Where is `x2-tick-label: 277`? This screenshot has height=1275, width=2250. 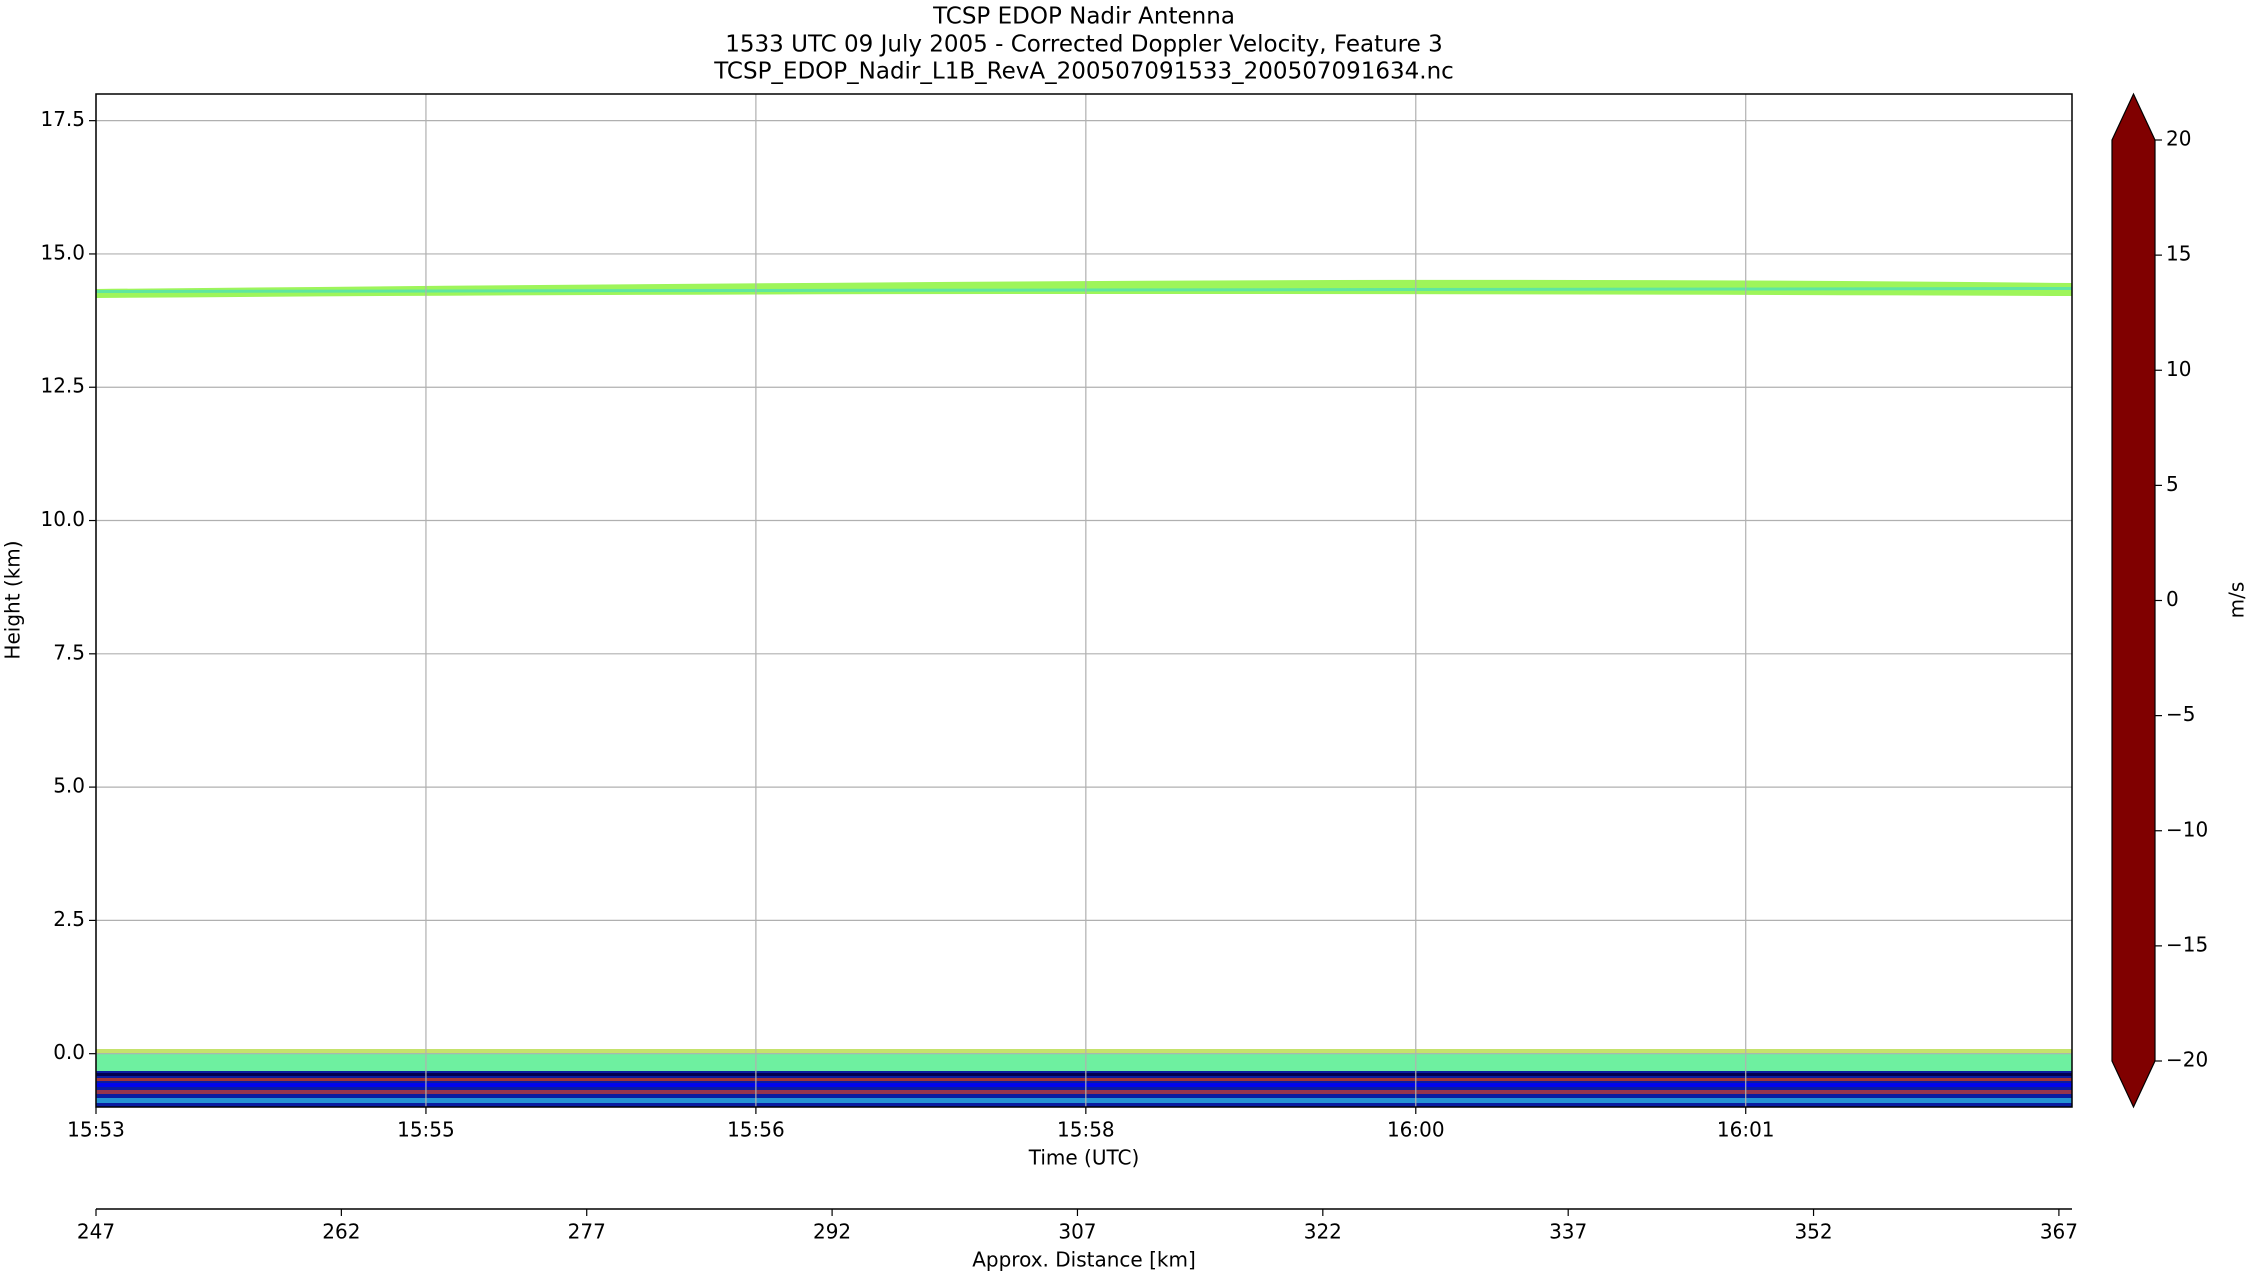 x2-tick-label: 277 is located at coordinates (587, 1232).